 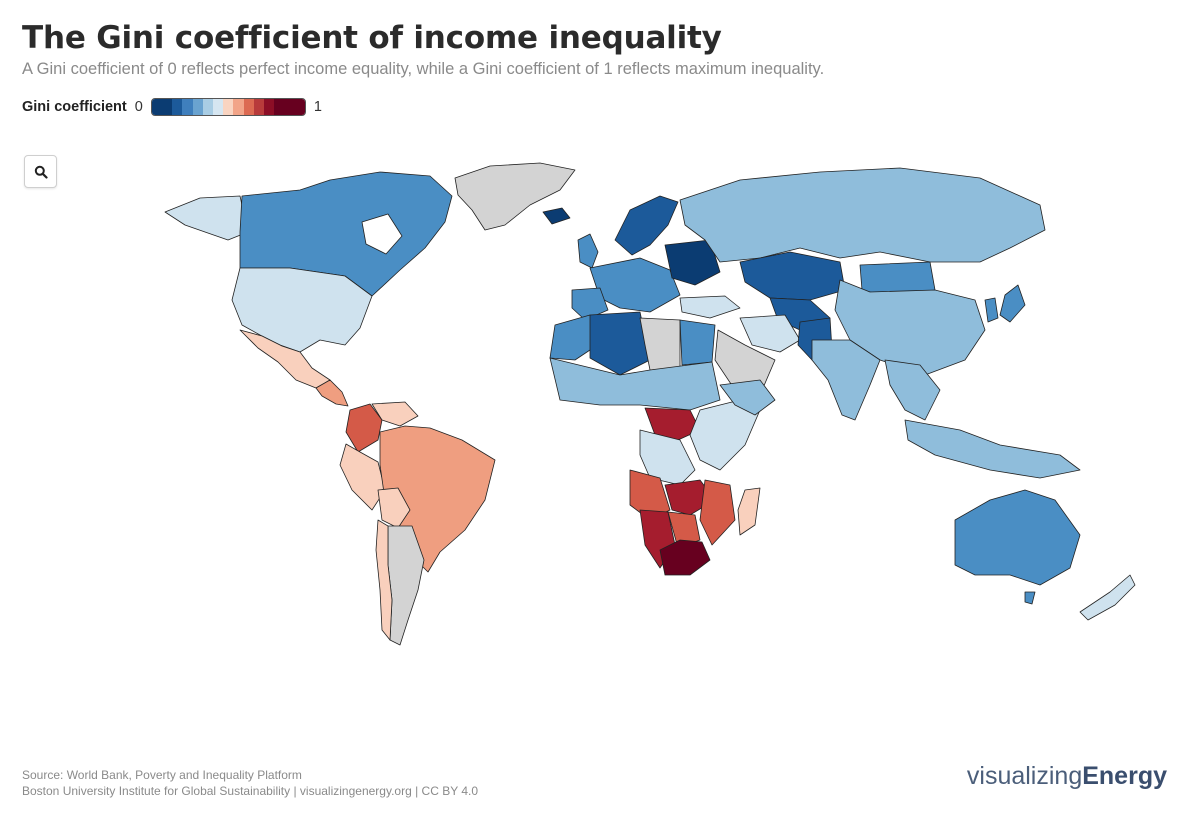 I want to click on legend-title: Gini coefficient, so click(x=74, y=107).